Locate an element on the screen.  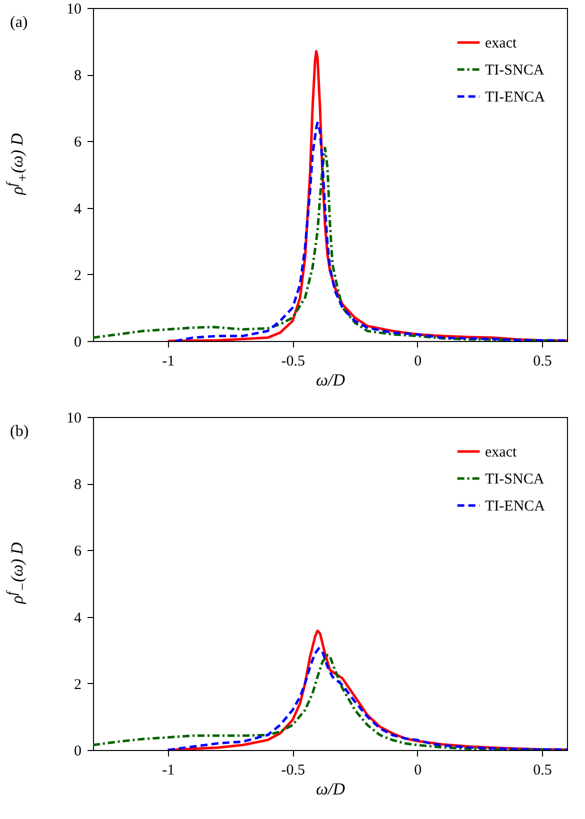
chart-title: (a) is located at coordinates (19, 22).